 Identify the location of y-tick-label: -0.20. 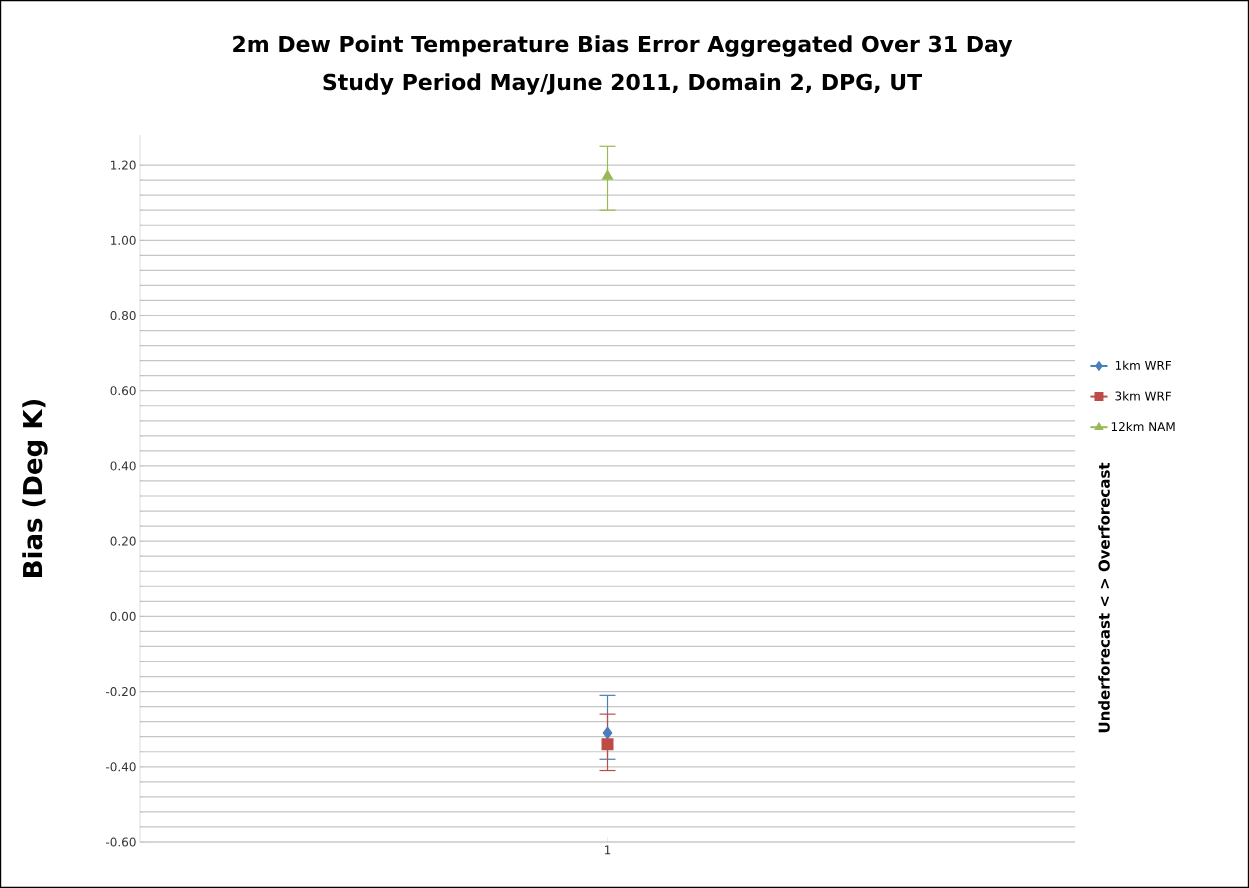
(121, 692).